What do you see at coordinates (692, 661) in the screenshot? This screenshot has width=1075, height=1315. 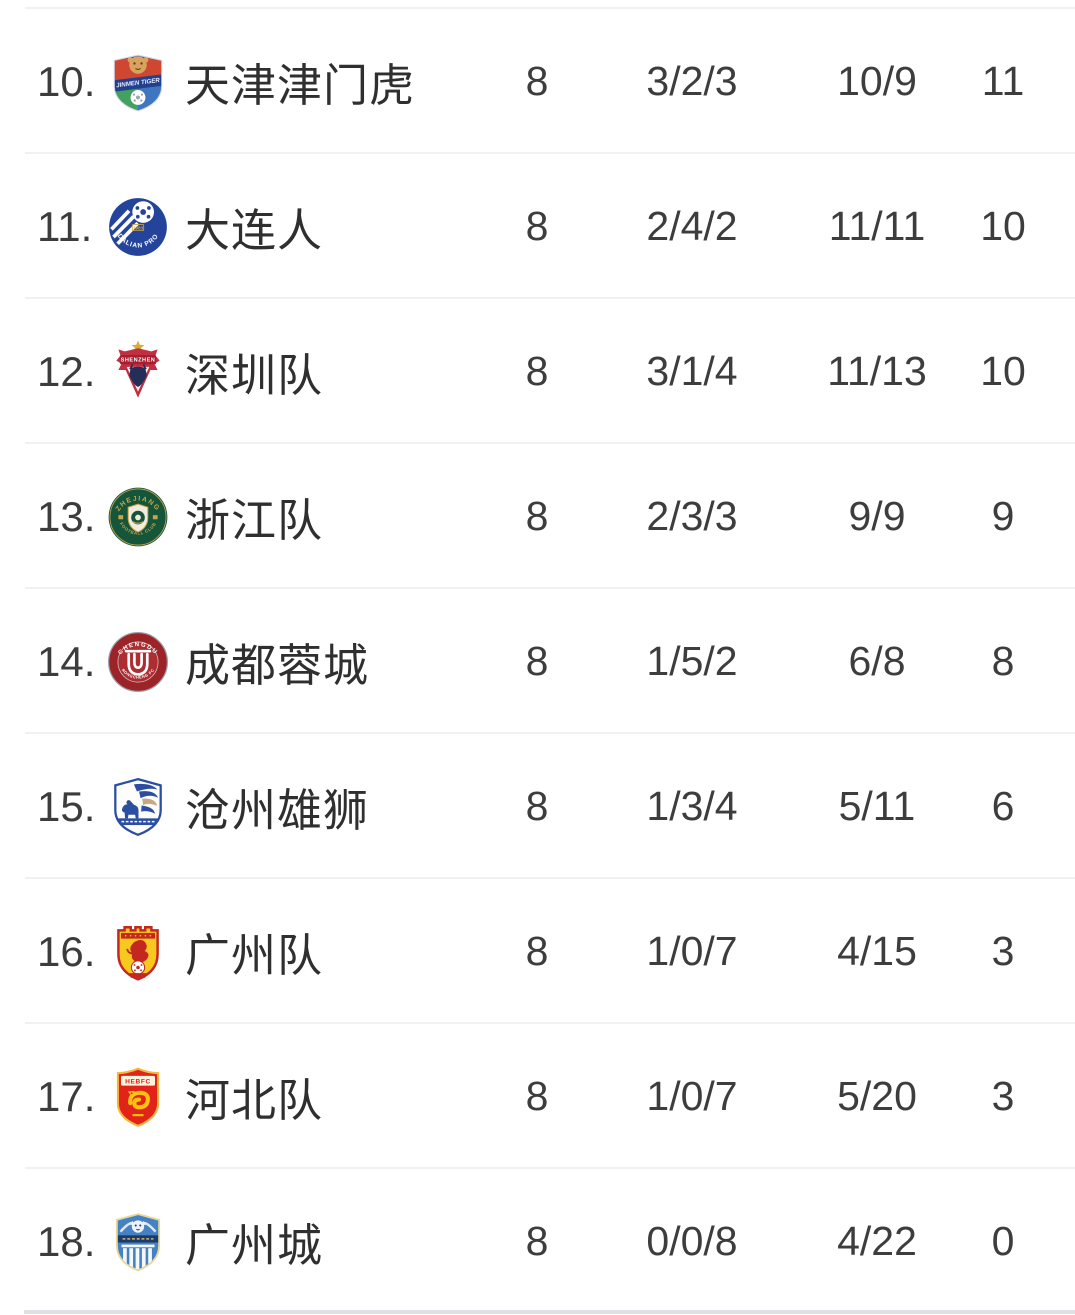 I see `win-draw-loss: 1/5/2` at bounding box center [692, 661].